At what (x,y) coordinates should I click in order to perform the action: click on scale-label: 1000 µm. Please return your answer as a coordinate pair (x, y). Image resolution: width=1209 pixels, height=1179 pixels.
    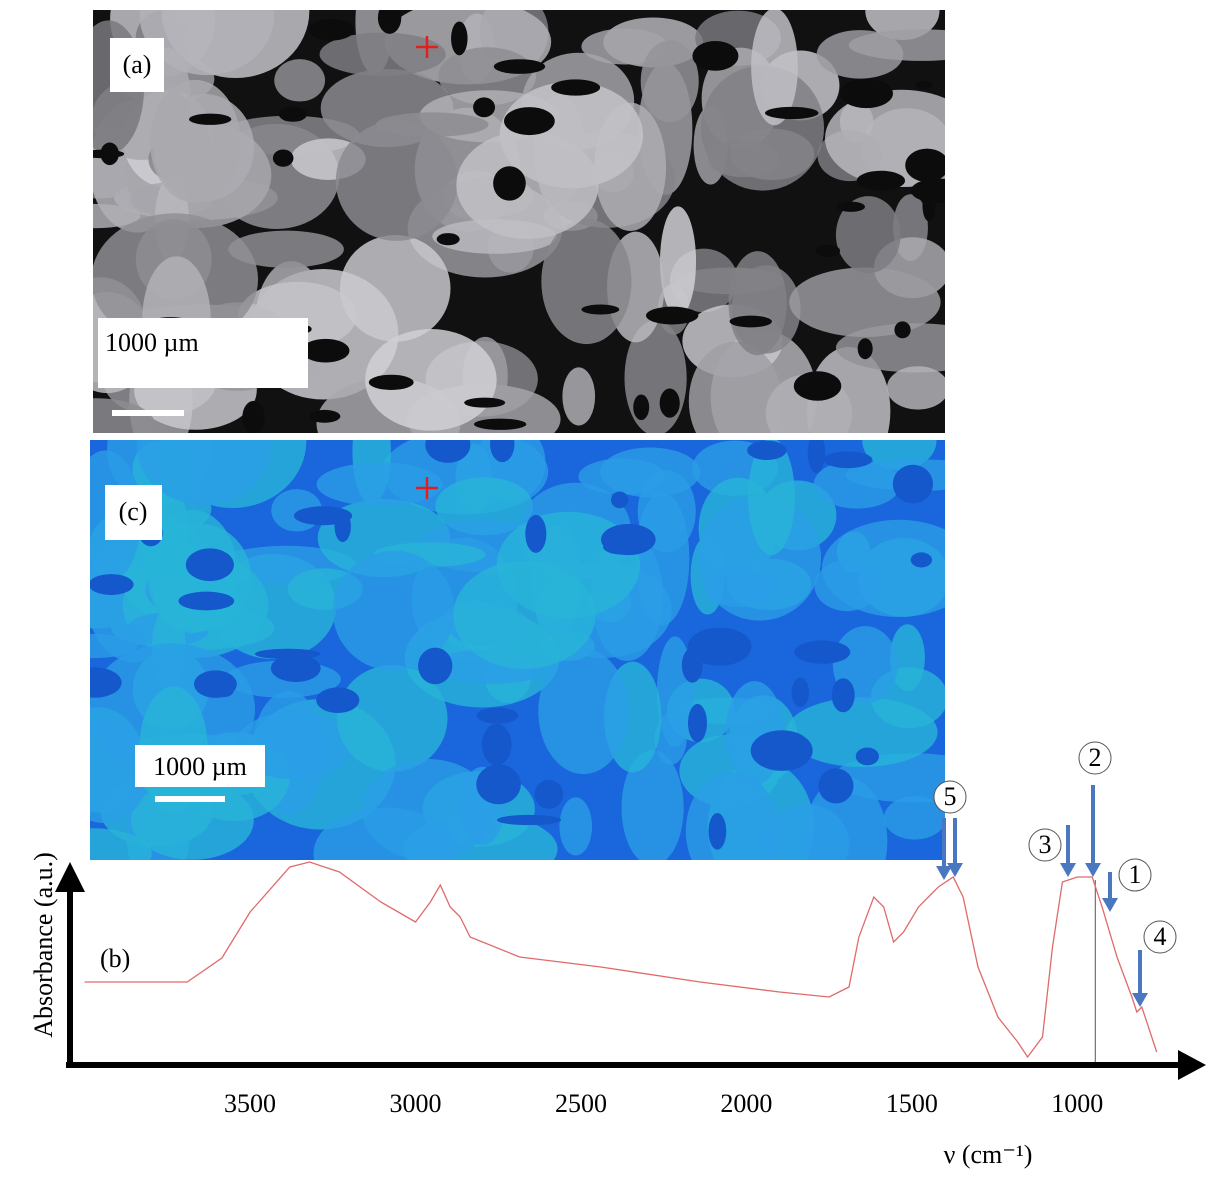
    Looking at the image, I should click on (200, 766).